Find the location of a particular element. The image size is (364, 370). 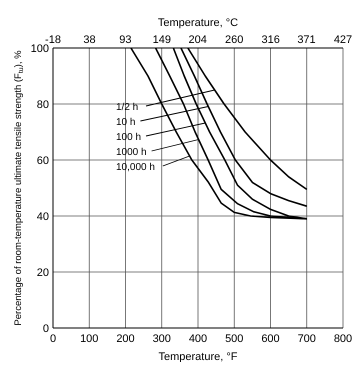

x-tick-label: 100 is located at coordinates (89, 338).